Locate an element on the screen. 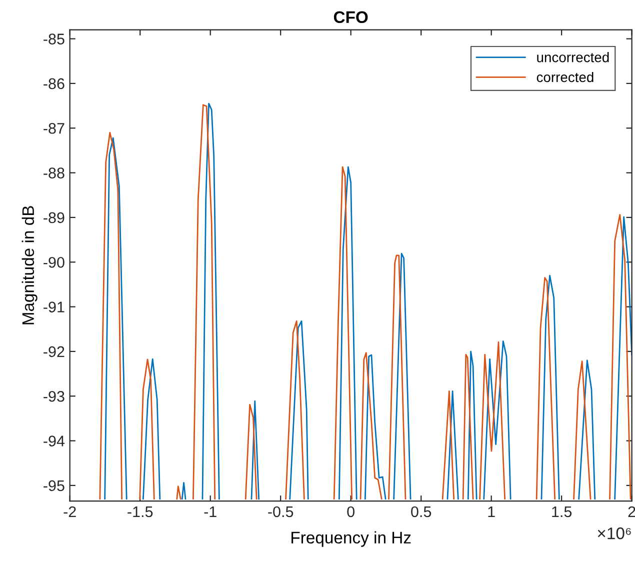 The width and height of the screenshot is (635, 563). y-tick-label: -93 is located at coordinates (54, 396).